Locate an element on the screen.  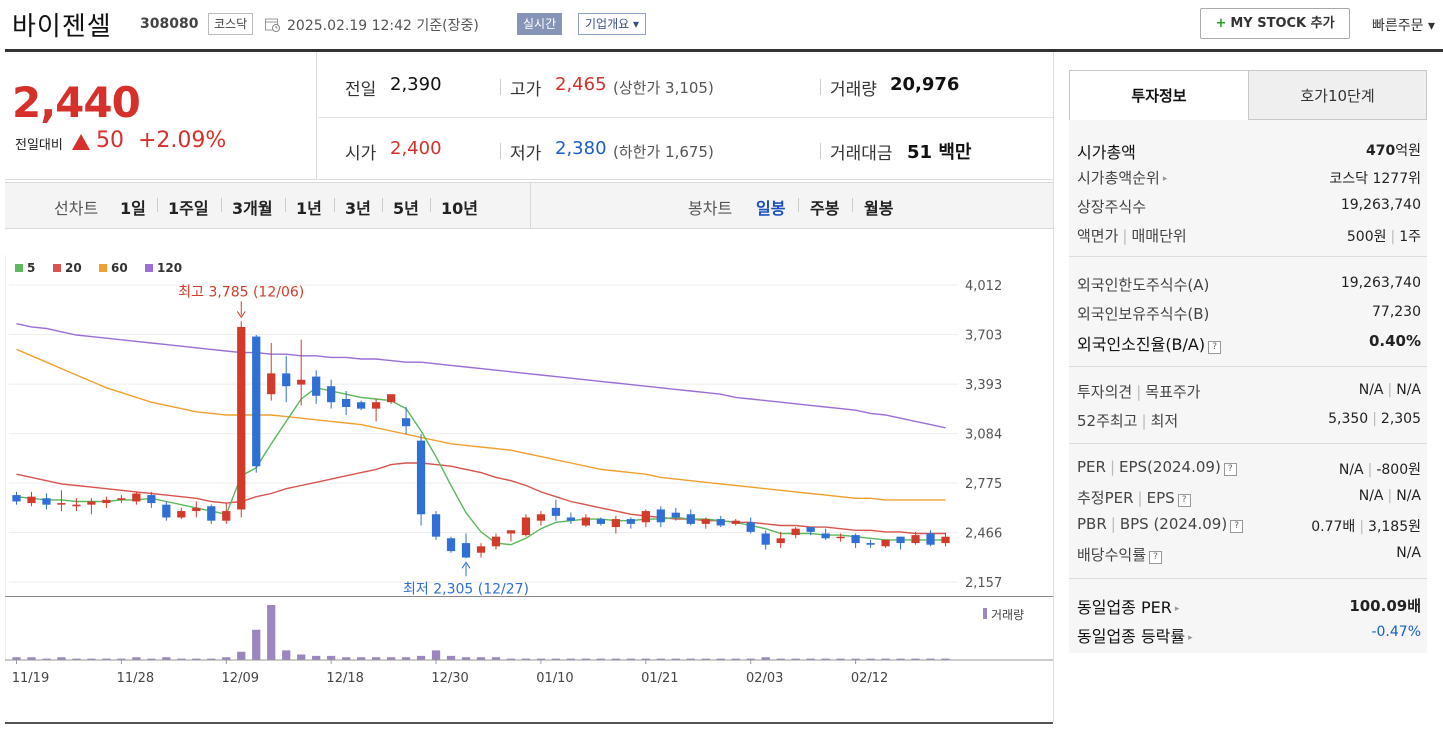
ma120-line is located at coordinates (481, 376).